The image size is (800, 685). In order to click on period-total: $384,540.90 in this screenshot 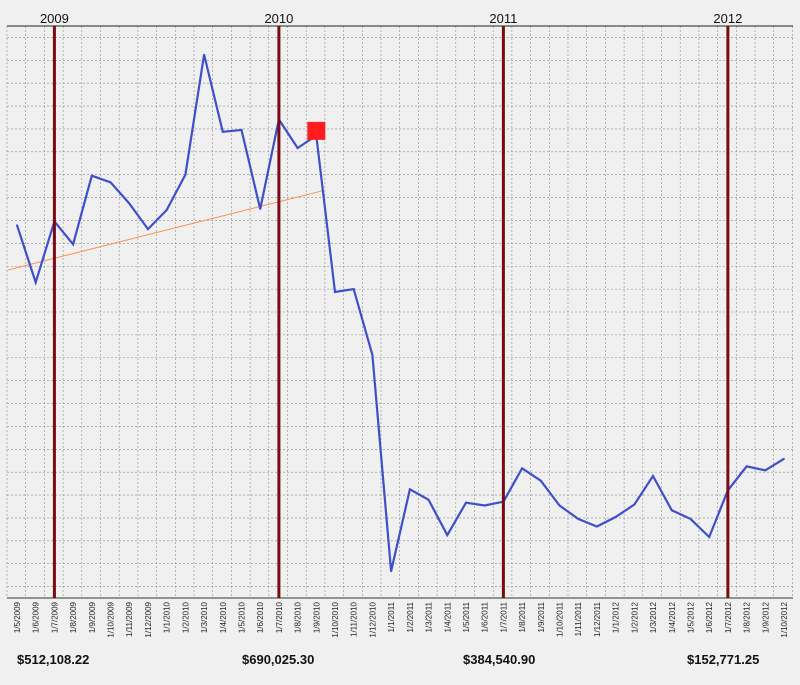, I will do `click(499, 659)`.